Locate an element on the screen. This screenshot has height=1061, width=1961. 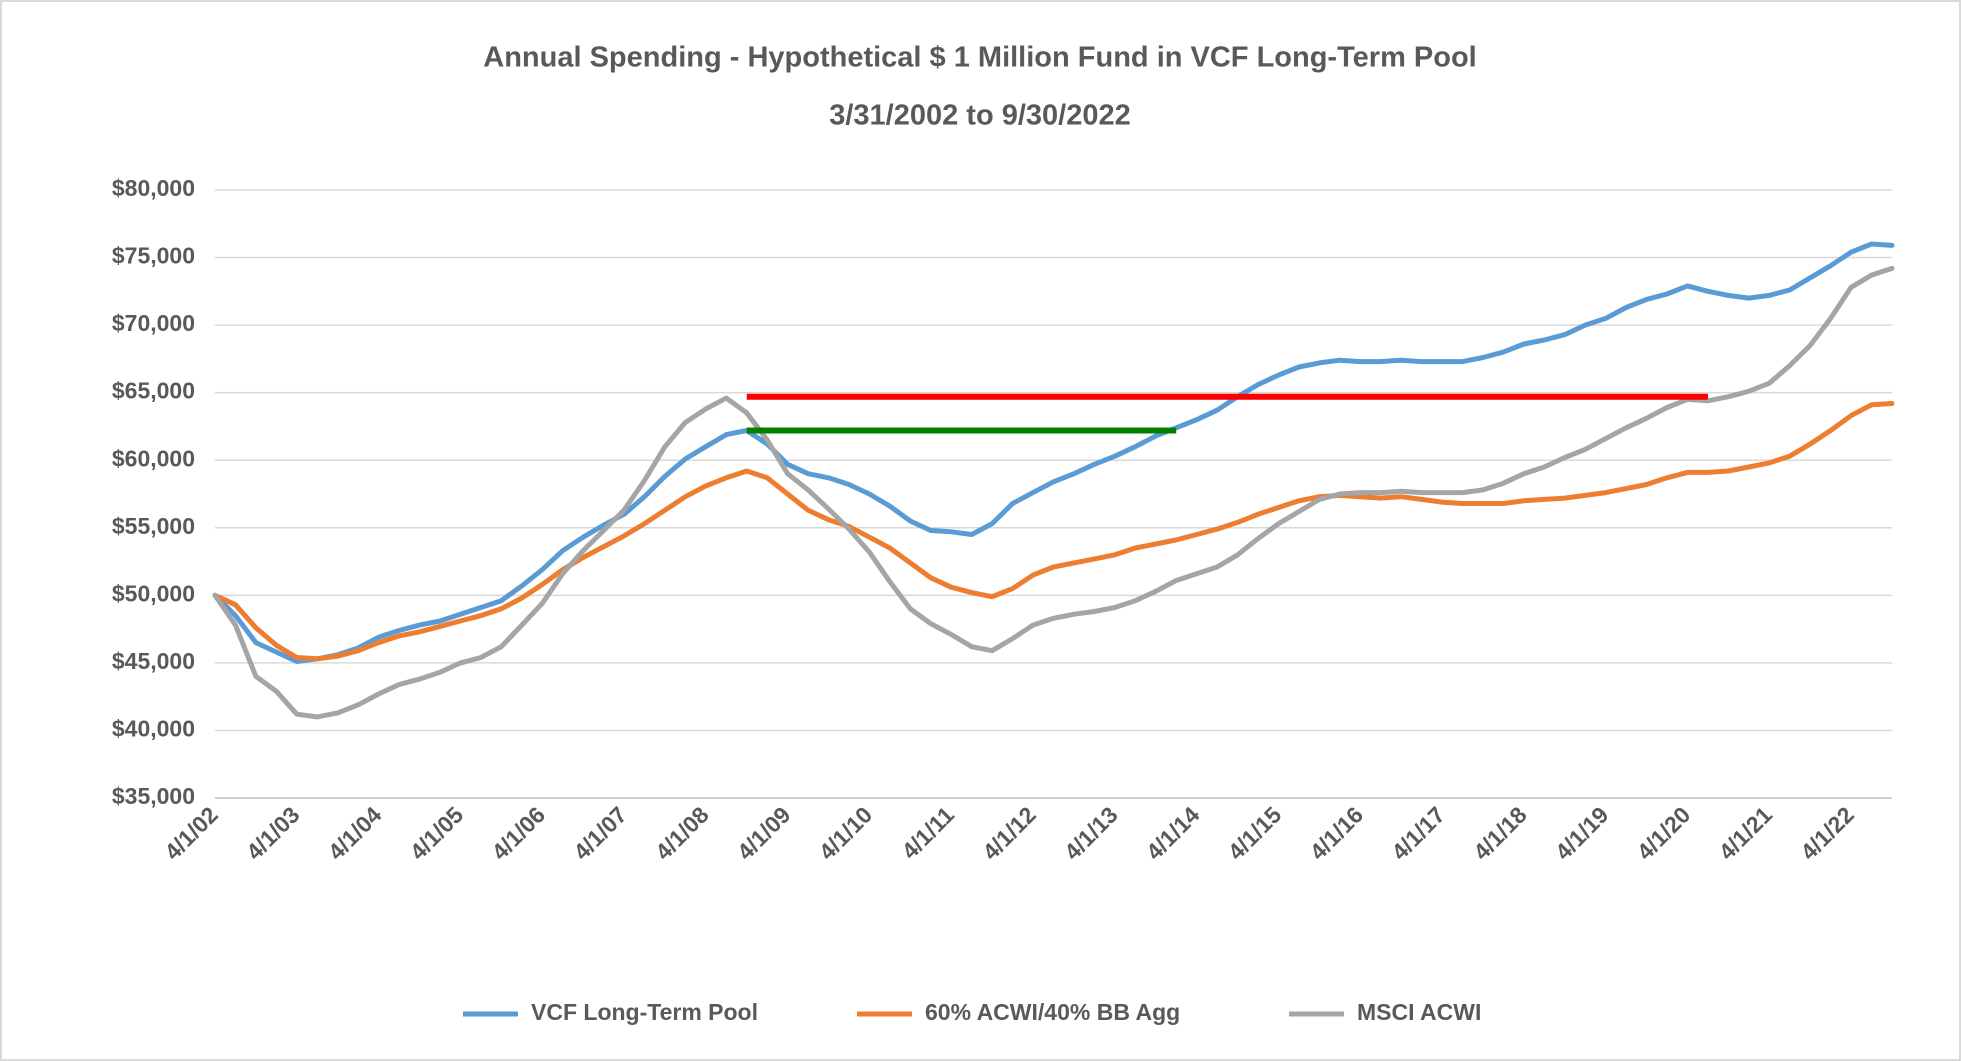
y-tick-label: $55,000 is located at coordinates (153, 526).